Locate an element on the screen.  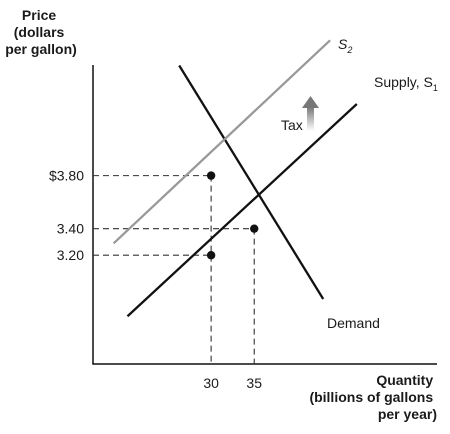
x-axis-label: Quantity (billions of gallons per year) is located at coordinates (373, 397).